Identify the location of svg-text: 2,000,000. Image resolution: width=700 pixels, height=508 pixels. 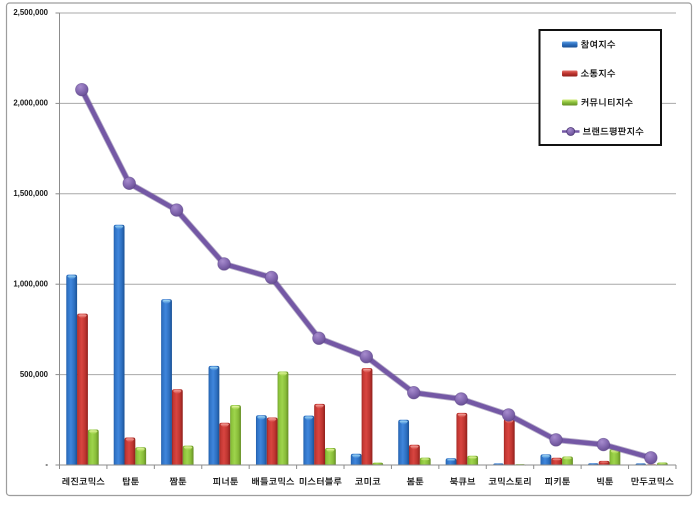
(30, 103).